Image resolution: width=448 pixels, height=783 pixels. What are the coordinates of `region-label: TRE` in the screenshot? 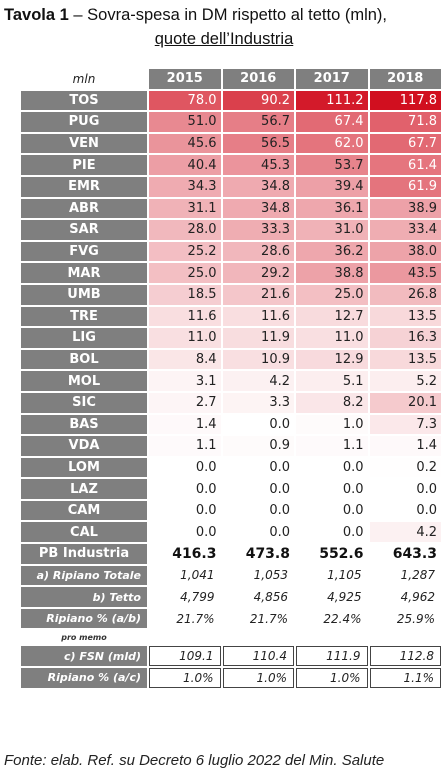 It's located at (84, 316).